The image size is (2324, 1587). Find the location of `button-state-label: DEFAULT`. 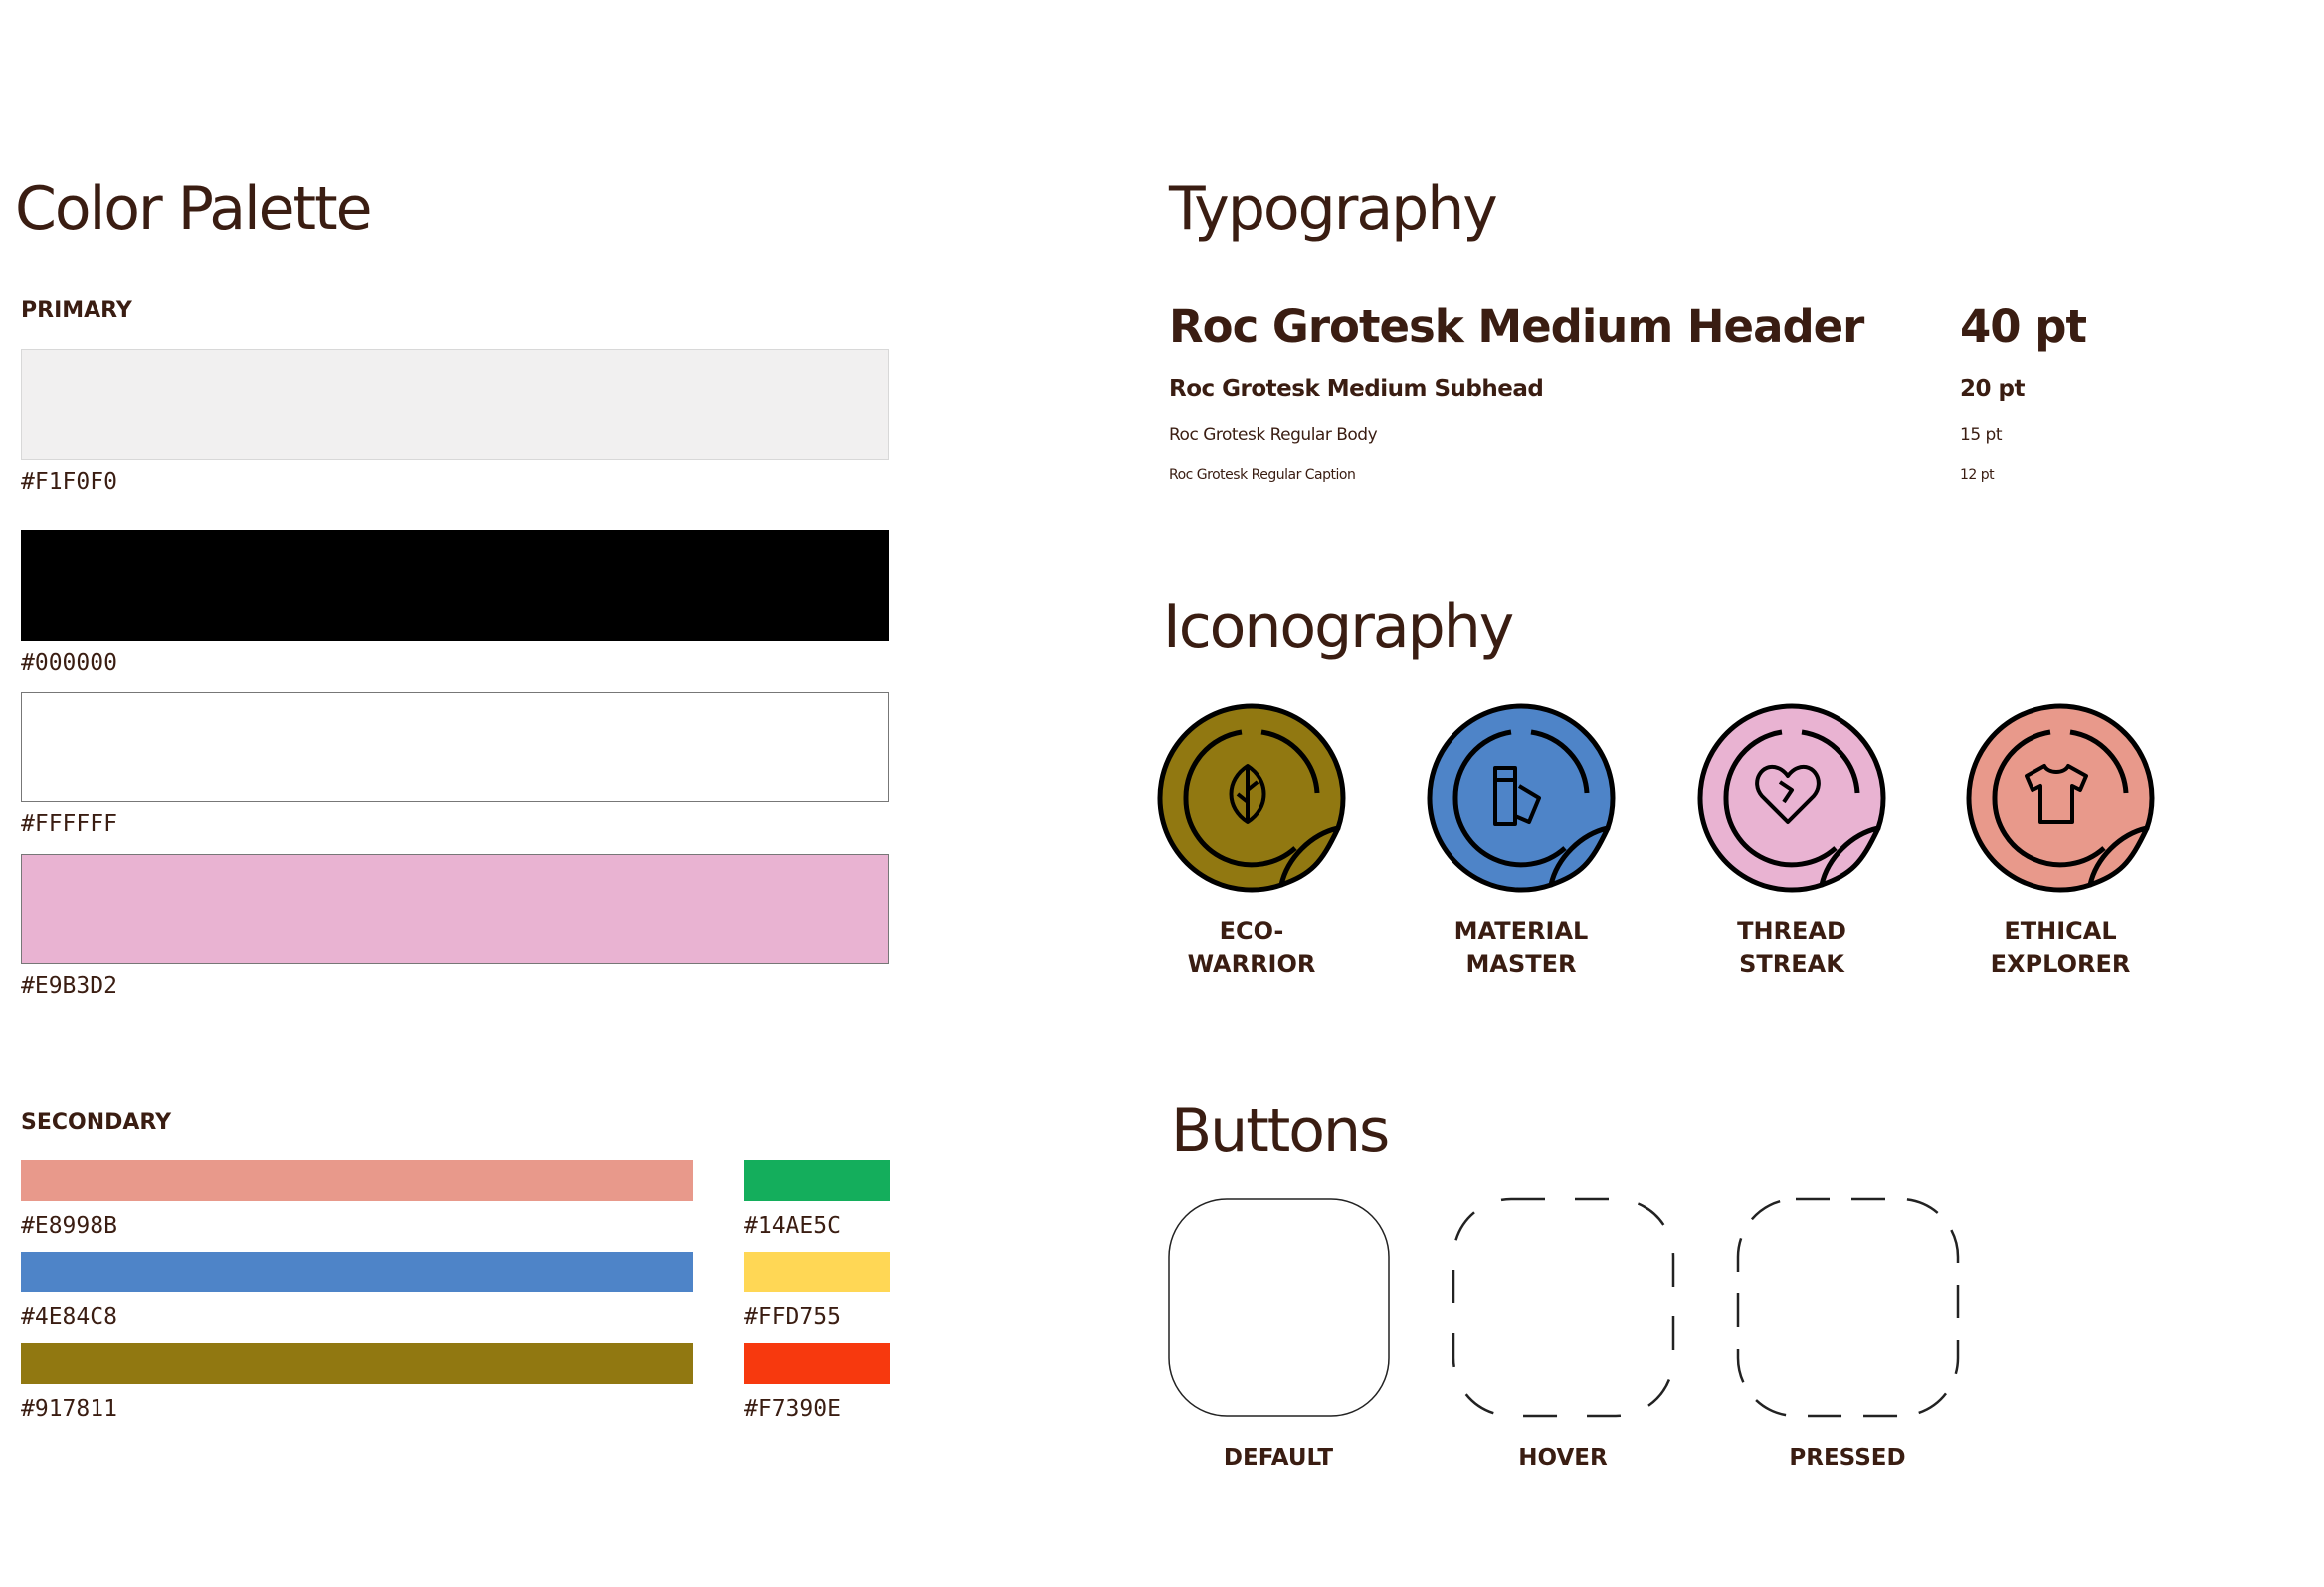

button-state-label: DEFAULT is located at coordinates (1279, 1458).